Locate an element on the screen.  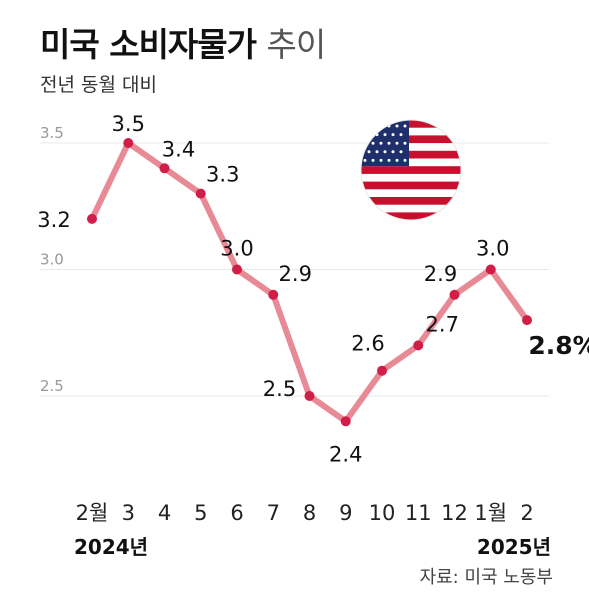
x-tick-label: 12 is located at coordinates (454, 513).